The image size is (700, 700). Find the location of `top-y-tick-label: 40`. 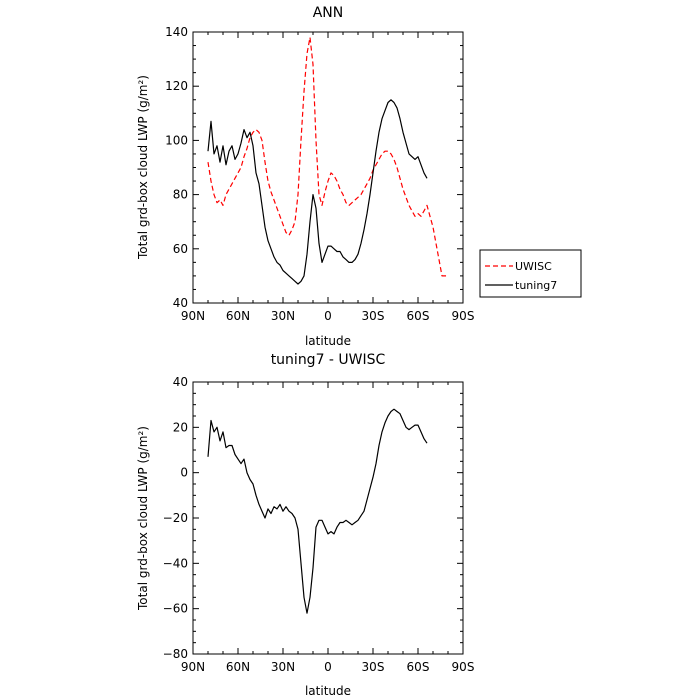

top-y-tick-label: 40 is located at coordinates (180, 303).